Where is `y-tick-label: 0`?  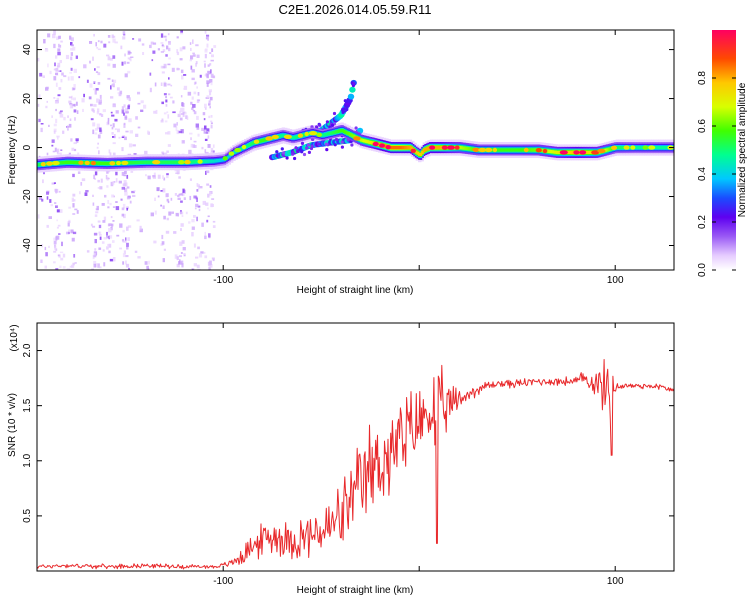 y-tick-label: 0 is located at coordinates (27, 147).